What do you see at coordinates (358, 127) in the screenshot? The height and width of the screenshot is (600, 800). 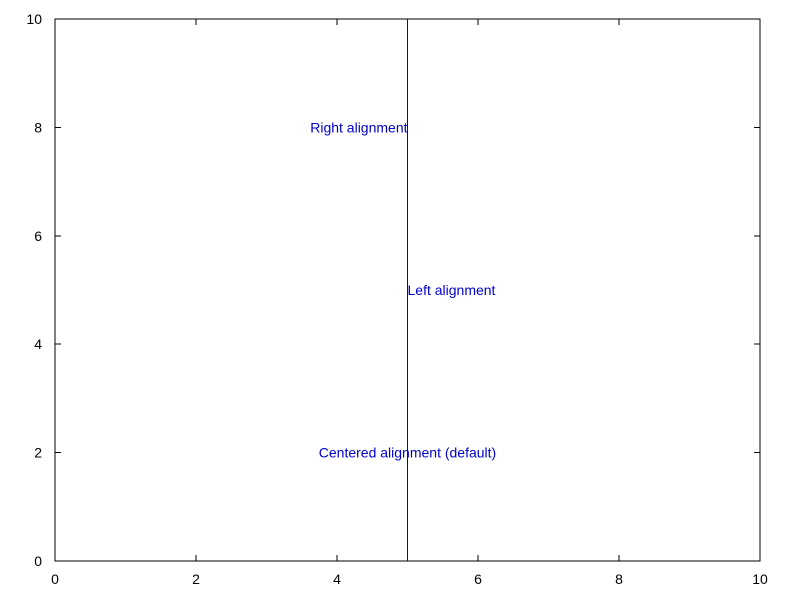 I see `annotation-label: Right alignment` at bounding box center [358, 127].